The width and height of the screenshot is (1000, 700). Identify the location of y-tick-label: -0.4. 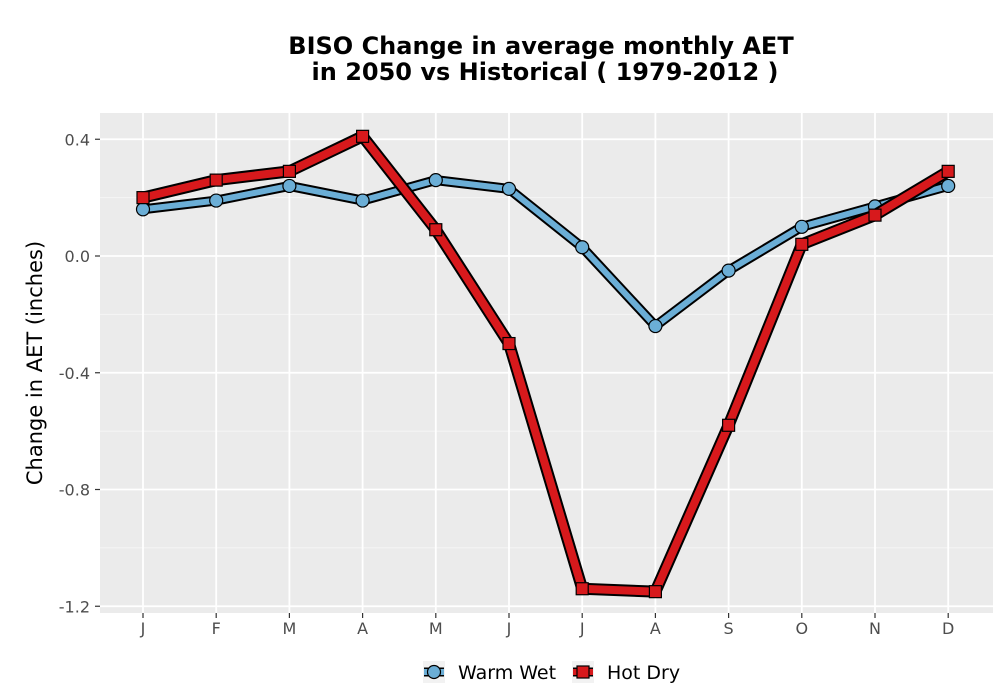
(74, 373).